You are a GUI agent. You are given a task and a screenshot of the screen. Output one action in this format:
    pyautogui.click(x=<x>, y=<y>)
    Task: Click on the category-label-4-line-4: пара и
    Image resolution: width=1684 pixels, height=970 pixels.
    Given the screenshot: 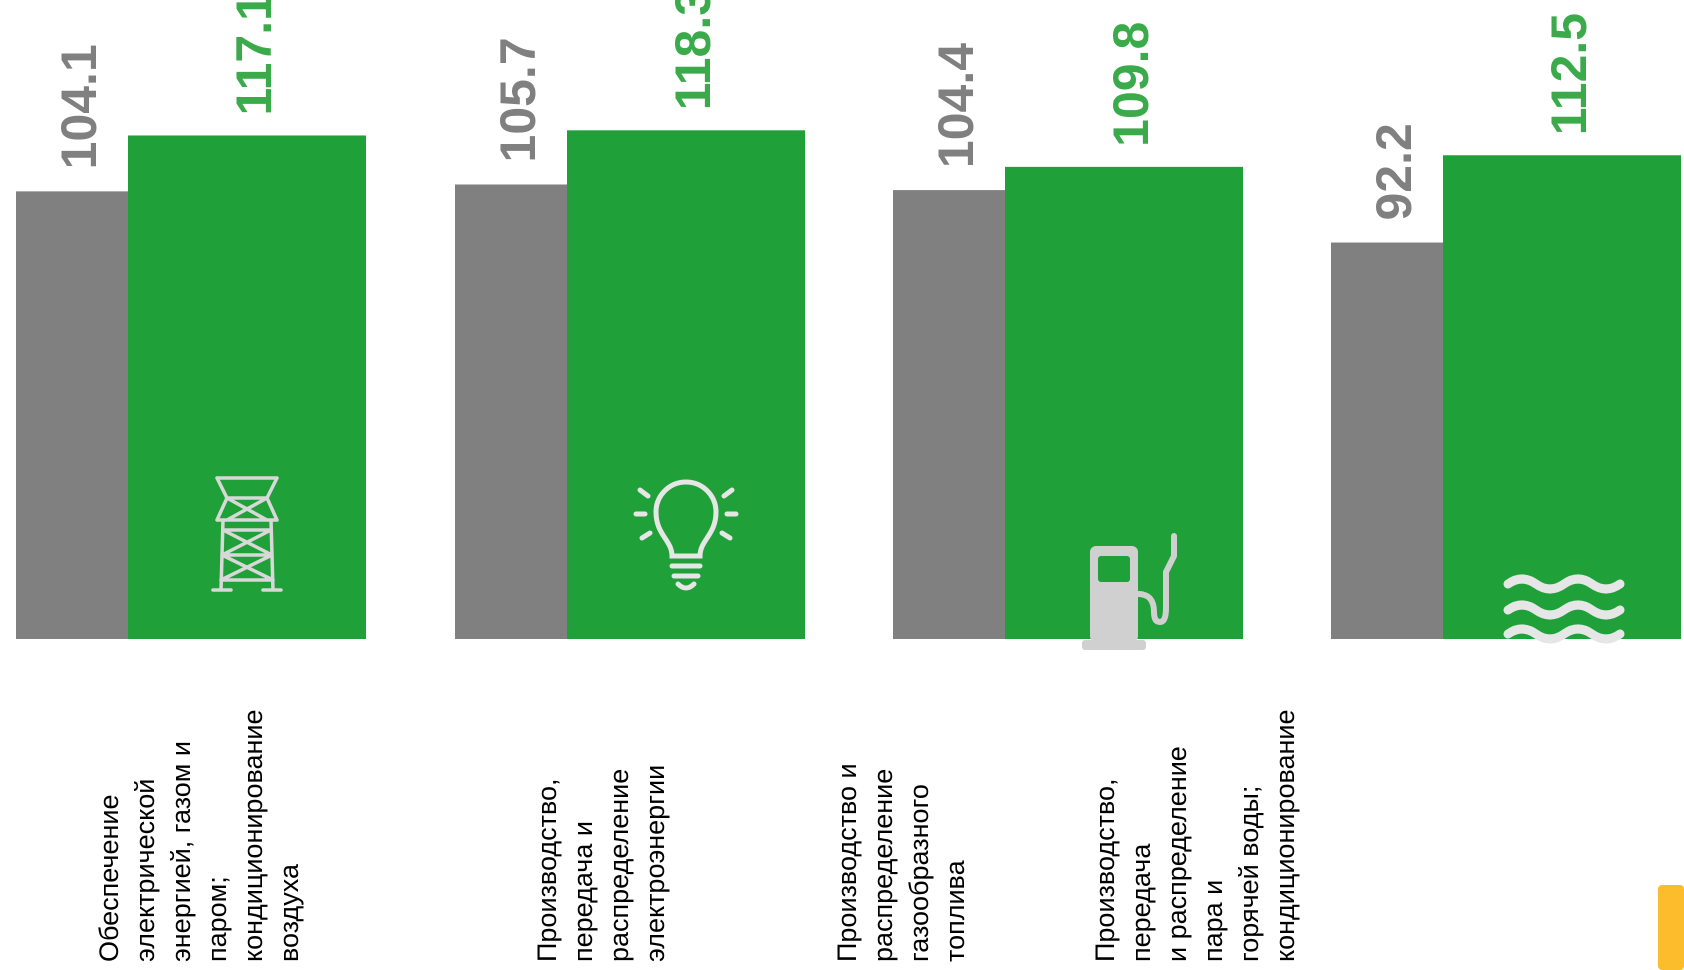 What is the action you would take?
    pyautogui.click(x=1213, y=921)
    